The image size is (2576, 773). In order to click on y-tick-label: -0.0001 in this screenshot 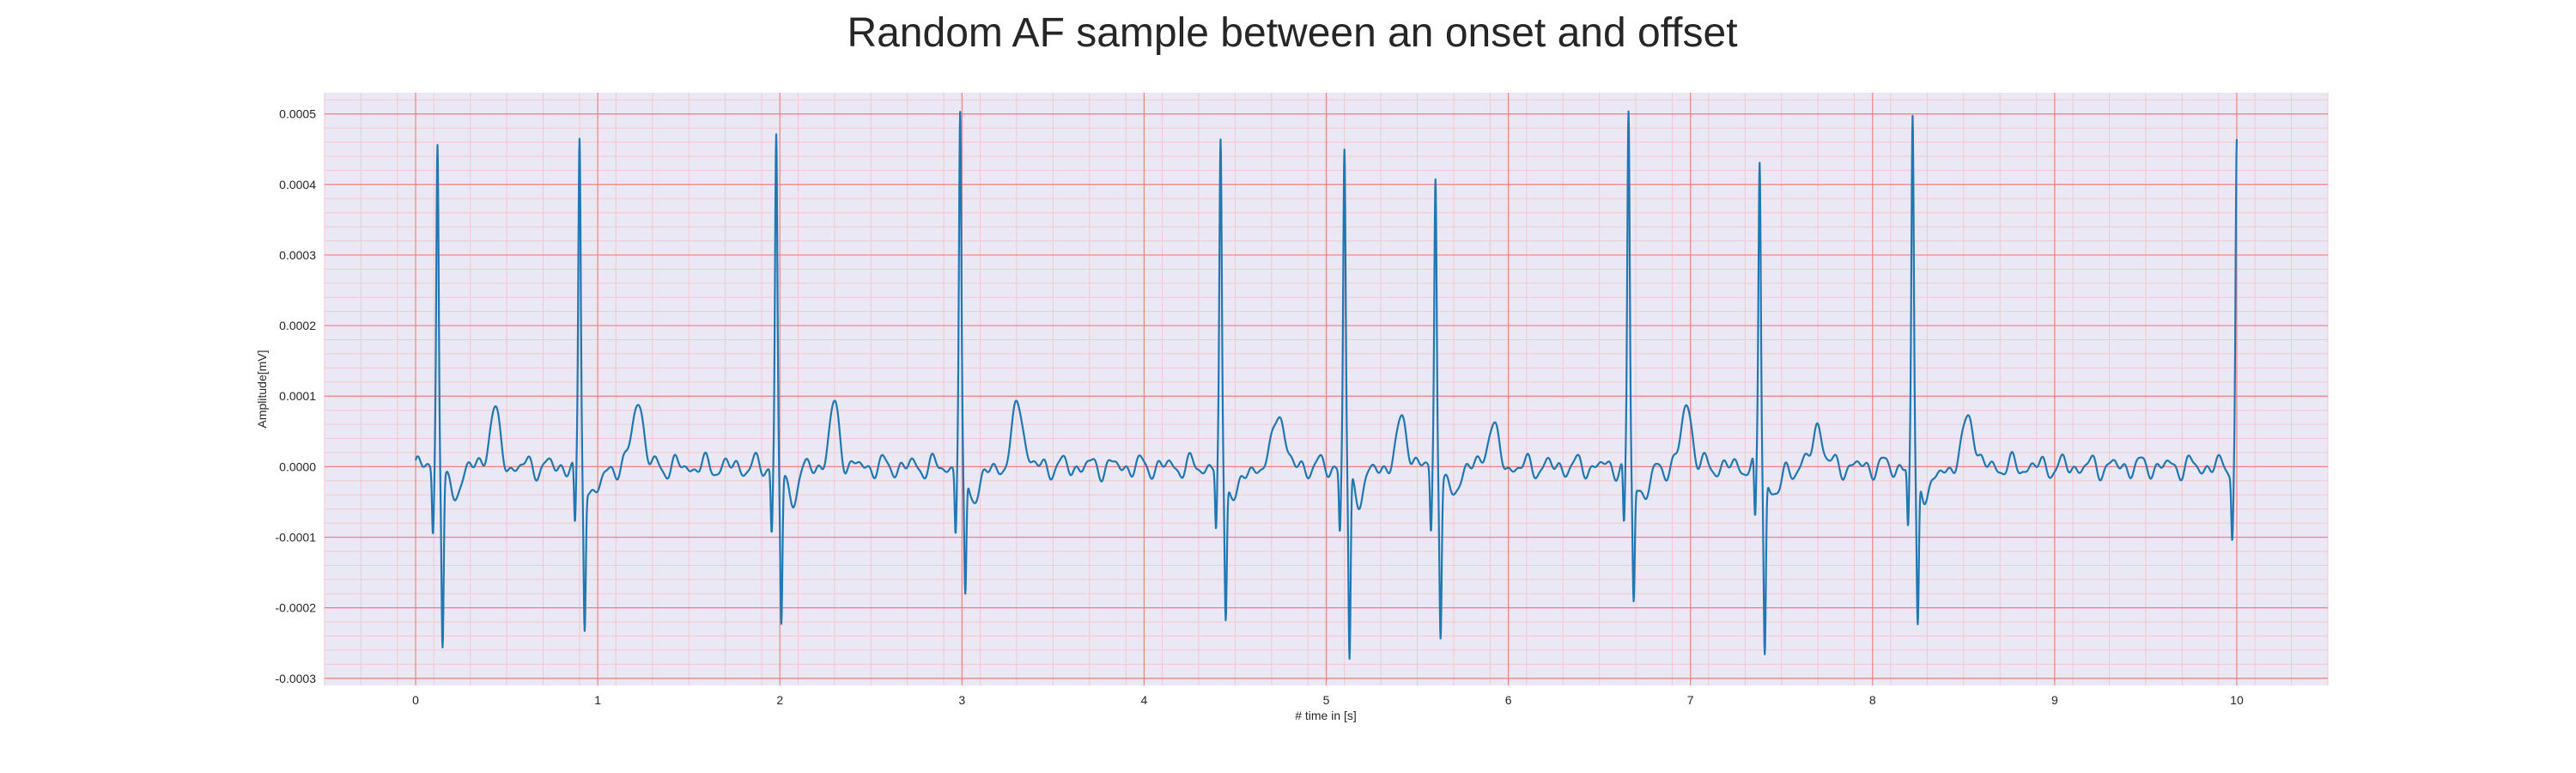, I will do `click(296, 538)`.